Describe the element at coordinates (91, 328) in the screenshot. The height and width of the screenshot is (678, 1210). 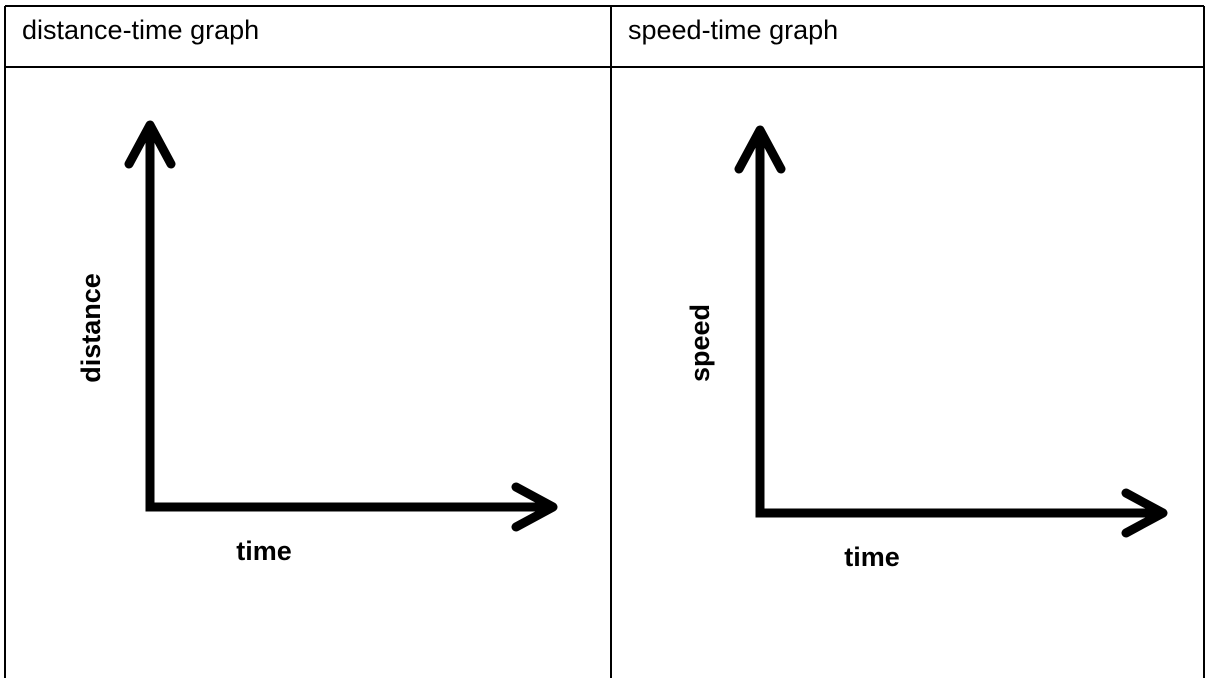
I see `y-axis-label: distance` at that location.